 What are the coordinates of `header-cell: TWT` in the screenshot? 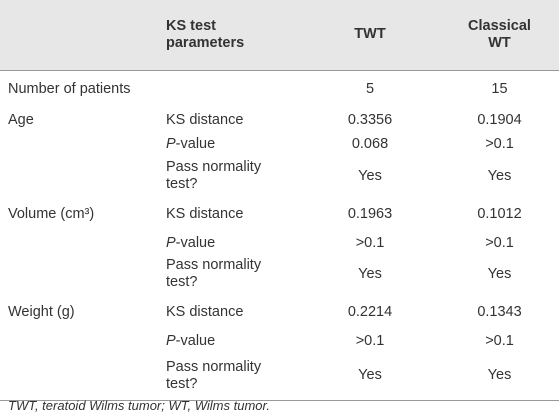 It's located at (370, 35).